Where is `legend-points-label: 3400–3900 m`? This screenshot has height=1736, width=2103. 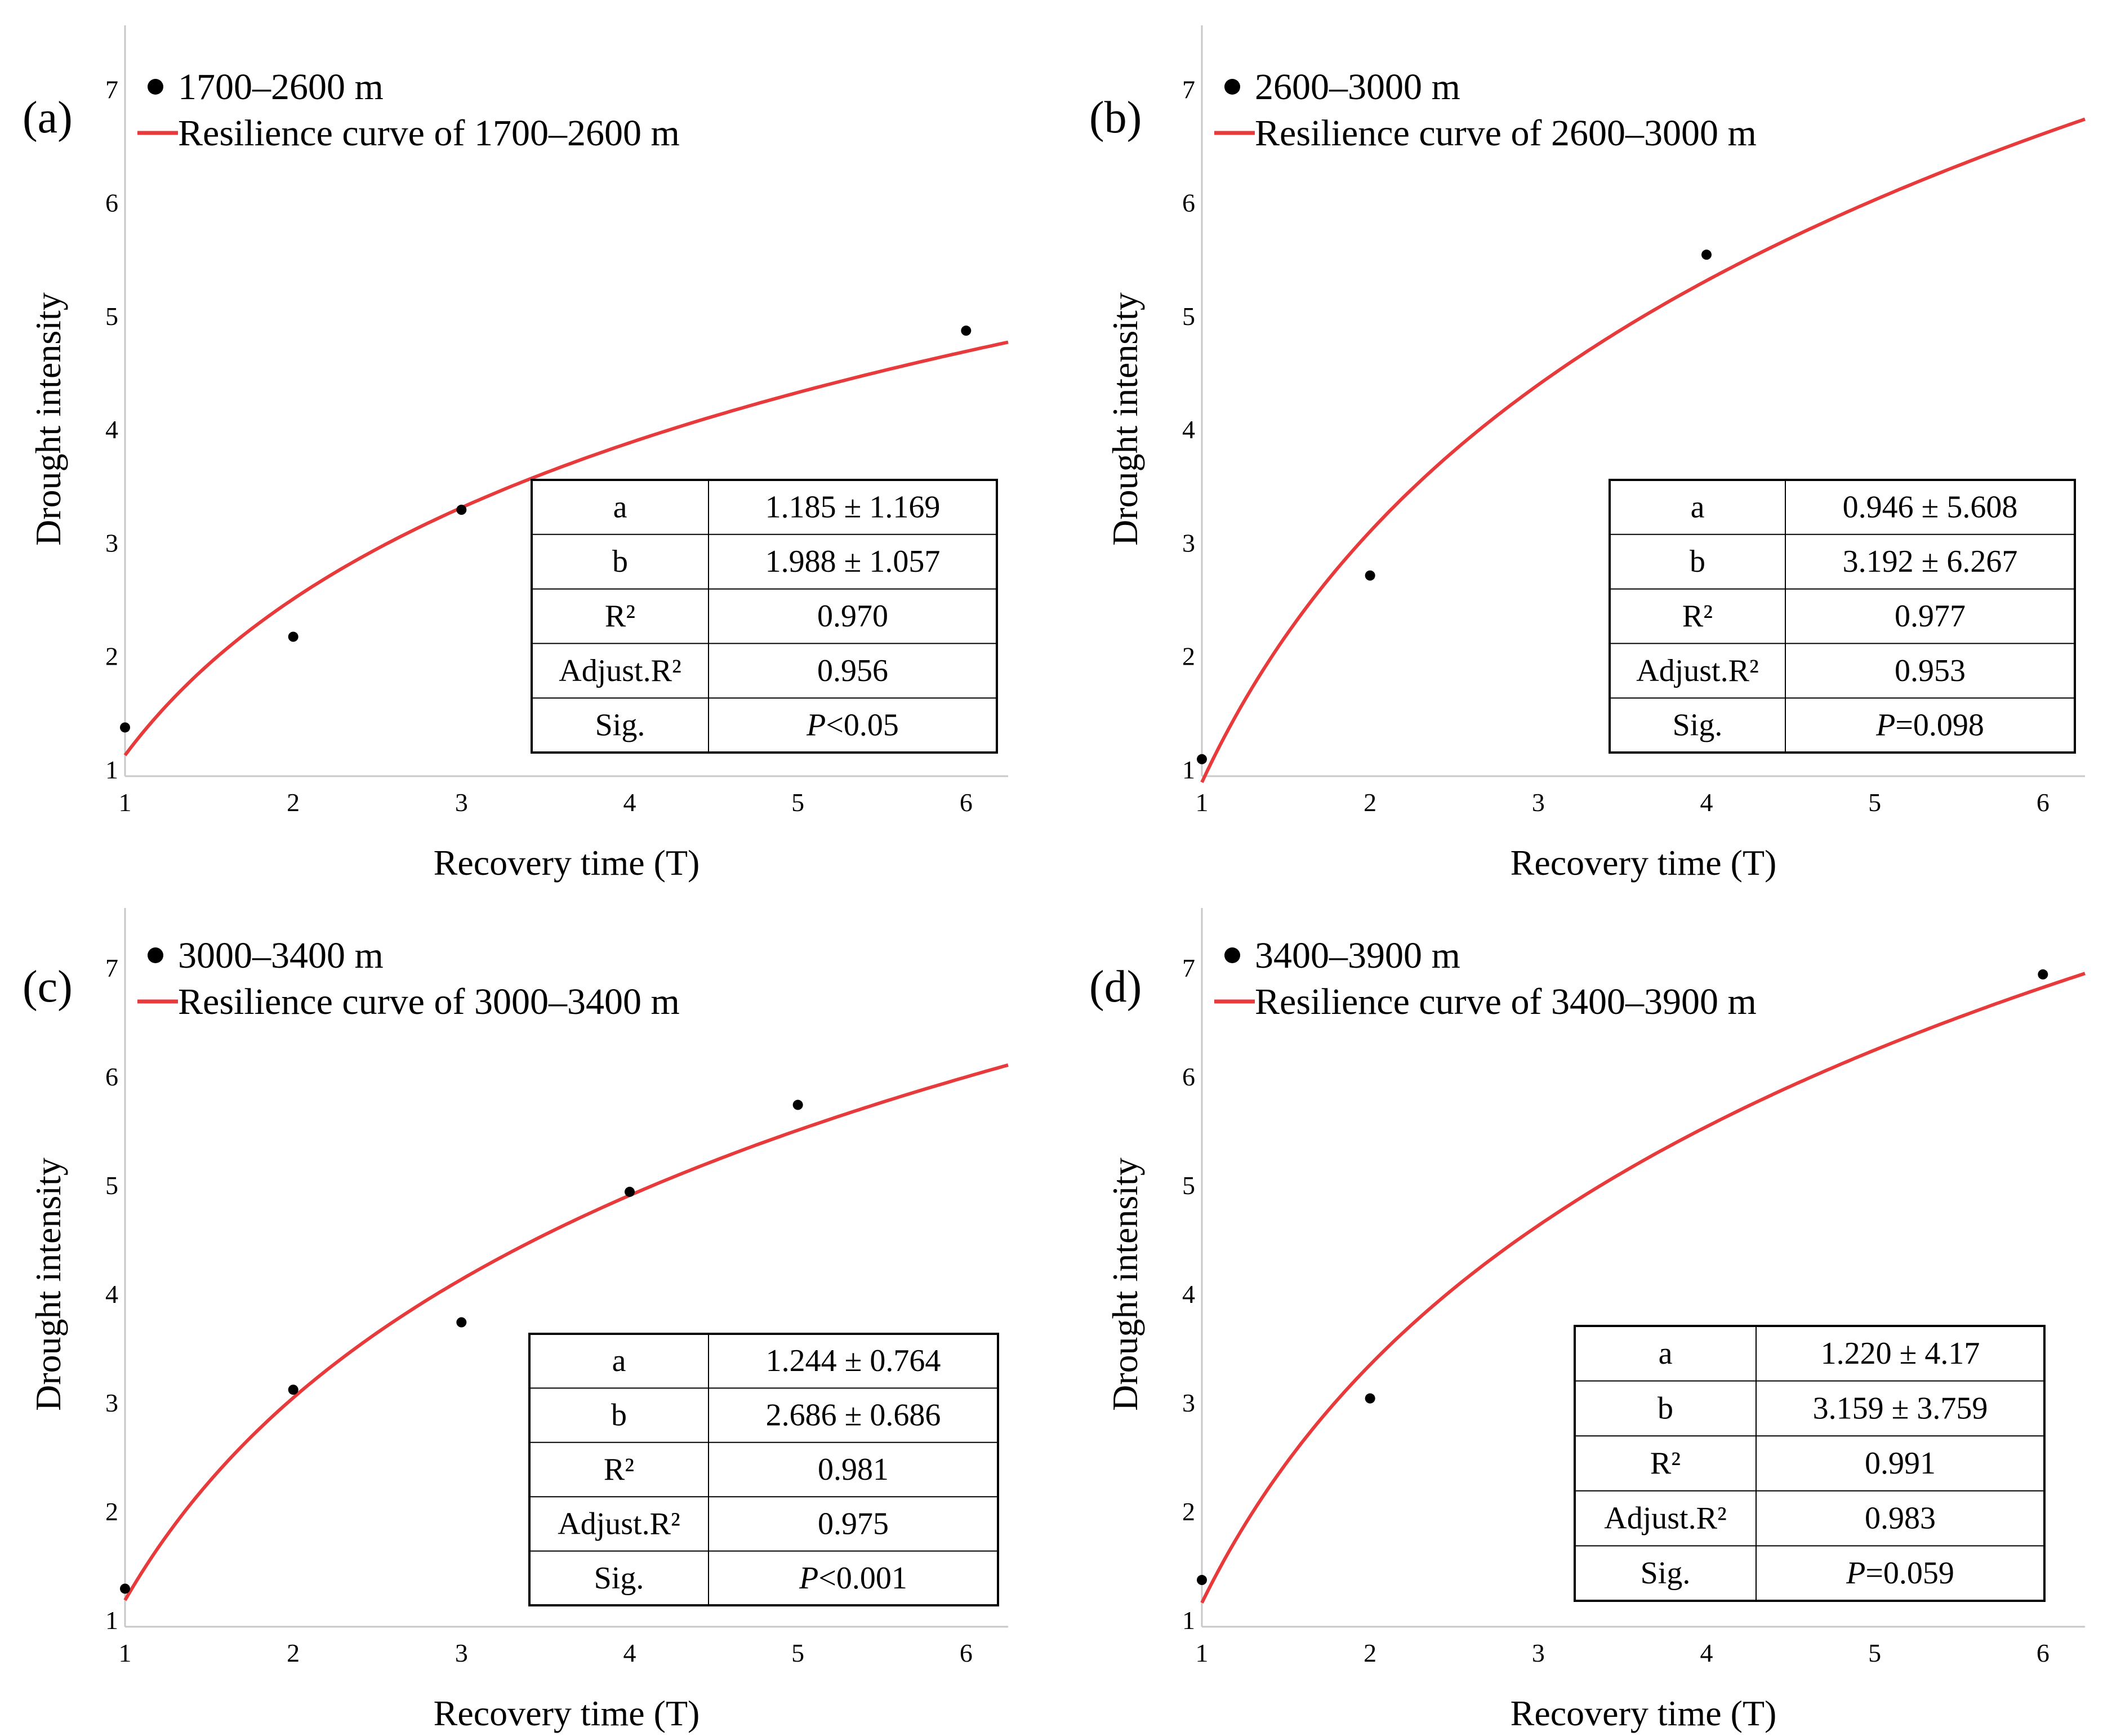 legend-points-label: 3400–3900 m is located at coordinates (1357, 956).